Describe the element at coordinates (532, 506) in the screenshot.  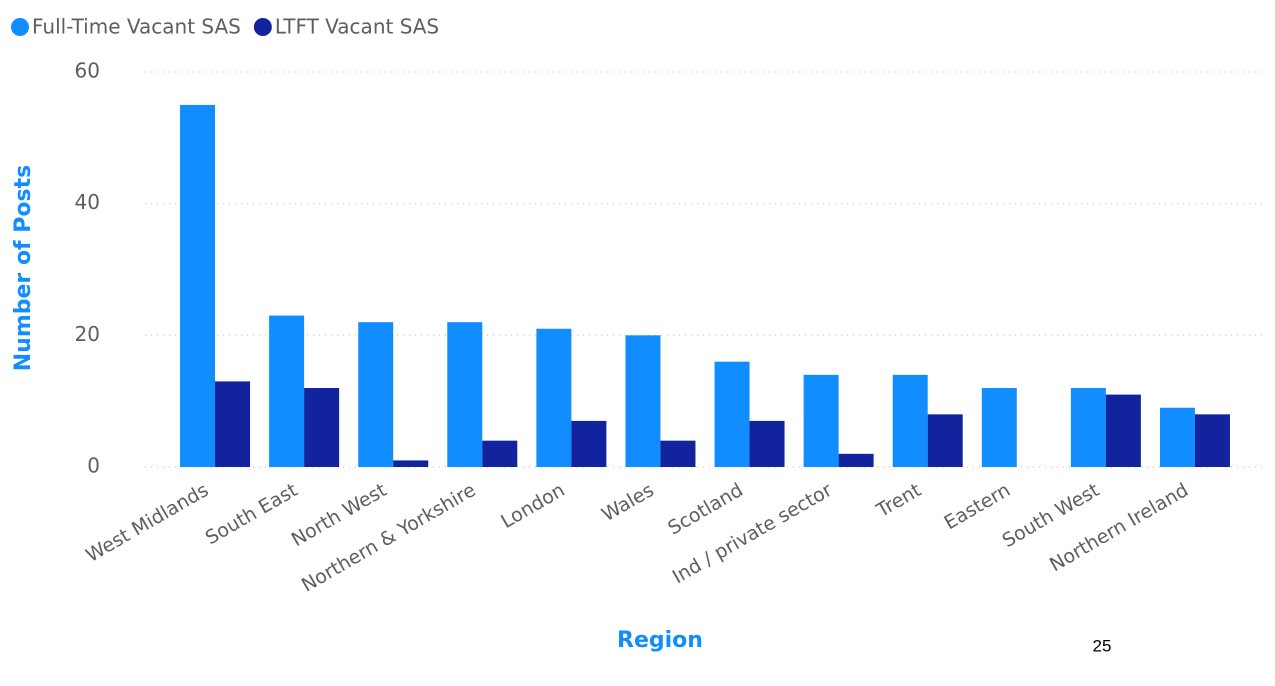
I see `x-tick-label: London` at that location.